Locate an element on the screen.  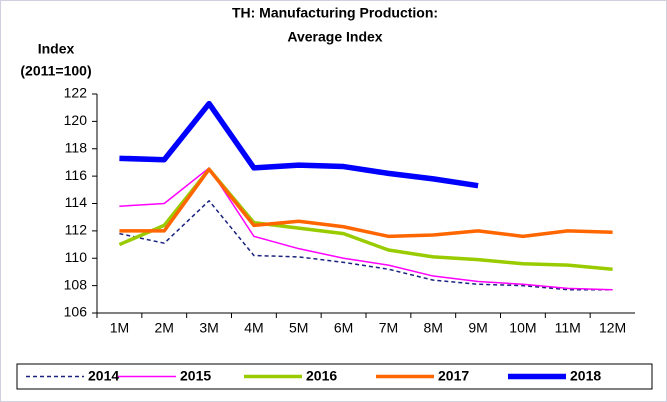
y-tick-label: 122 is located at coordinates (76, 93).